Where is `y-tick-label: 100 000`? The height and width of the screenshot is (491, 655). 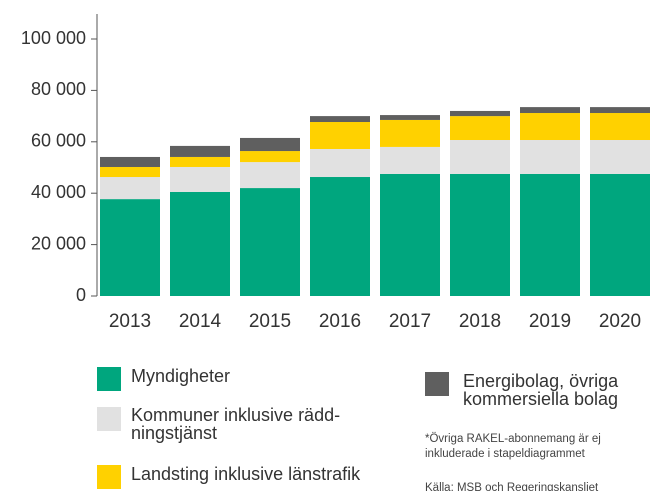 y-tick-label: 100 000 is located at coordinates (53, 38).